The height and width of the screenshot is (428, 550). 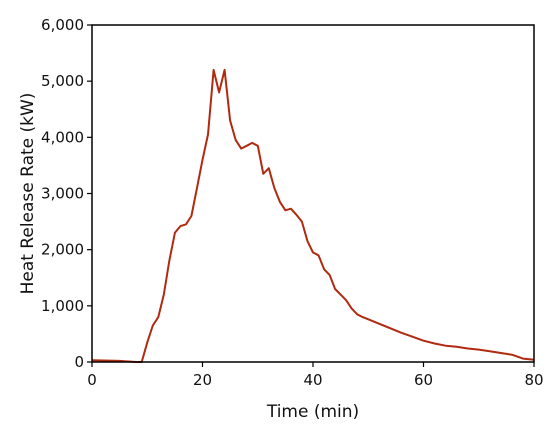 I want to click on y-axis-label: Heat Release Rate (kW), so click(x=28, y=194).